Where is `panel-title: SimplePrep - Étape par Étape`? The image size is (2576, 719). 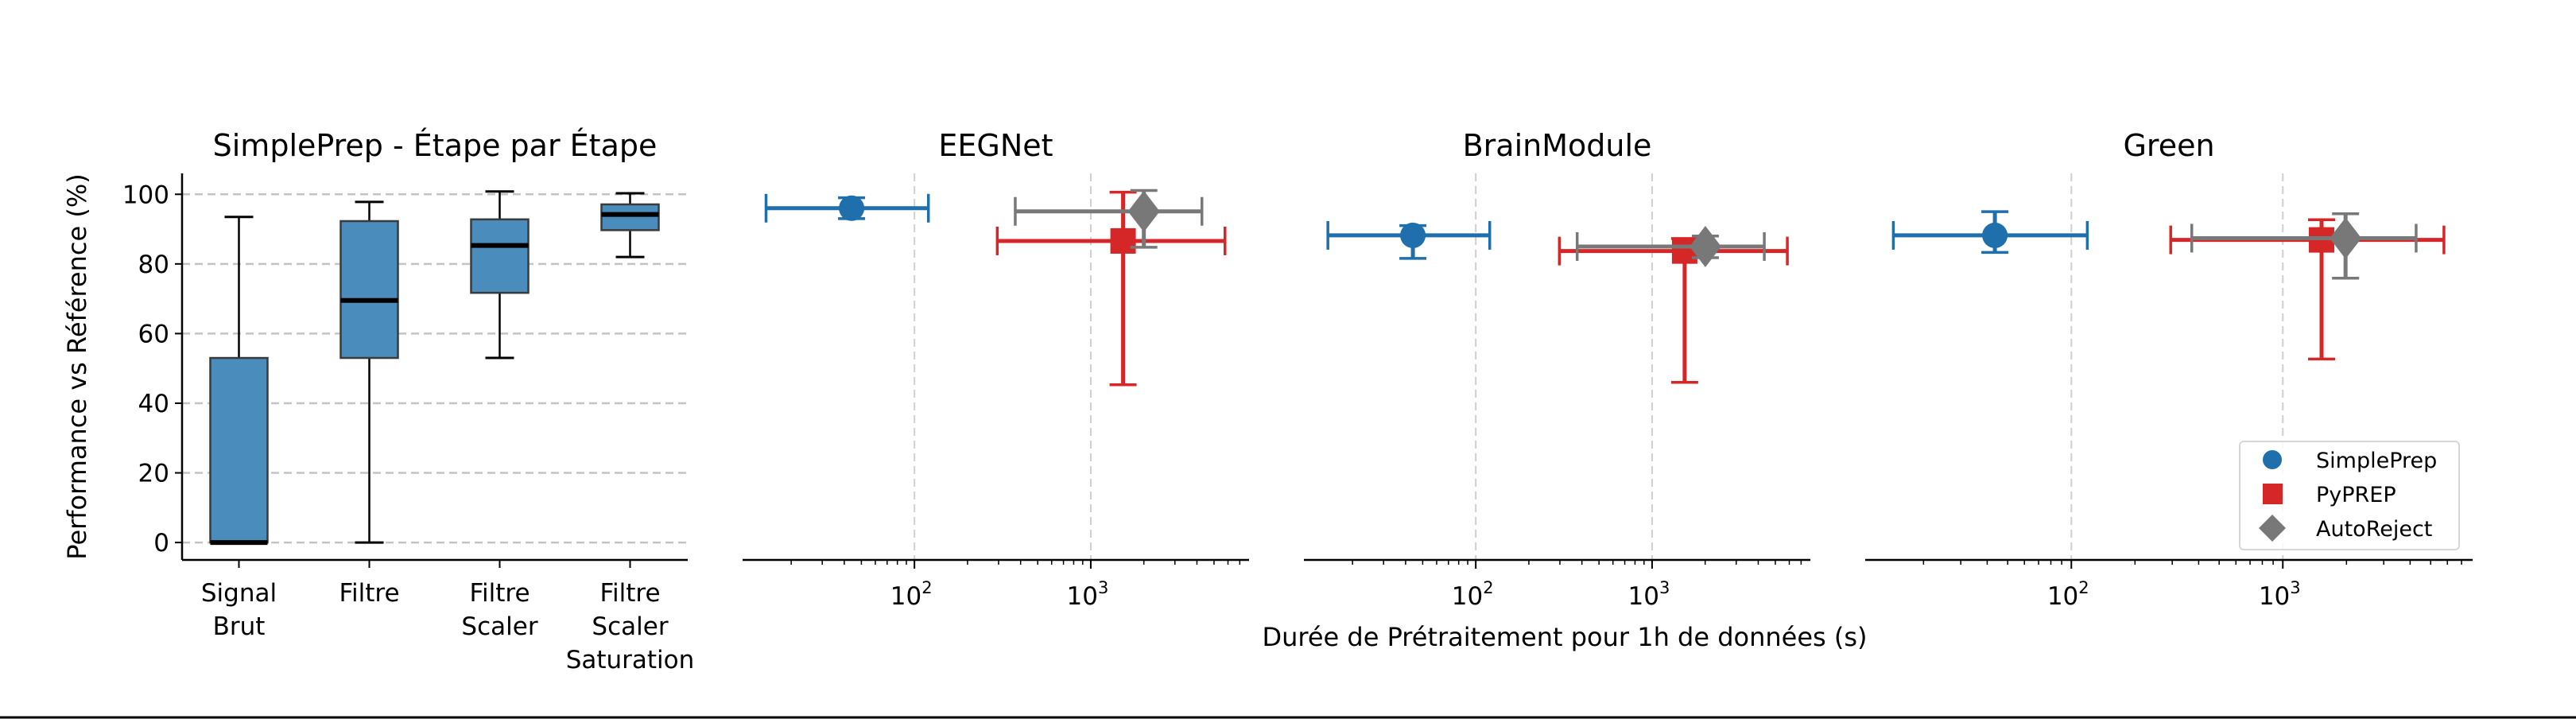 panel-title: SimplePrep - Étape par Étape is located at coordinates (436, 145).